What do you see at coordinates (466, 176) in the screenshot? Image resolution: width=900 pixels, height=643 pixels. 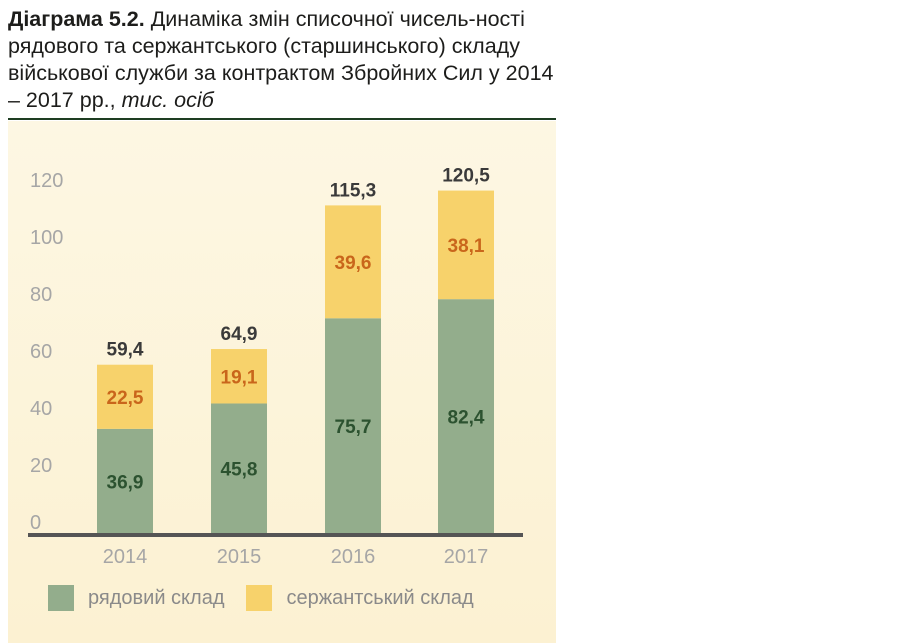 I see `total-label-2017: 120,5` at bounding box center [466, 176].